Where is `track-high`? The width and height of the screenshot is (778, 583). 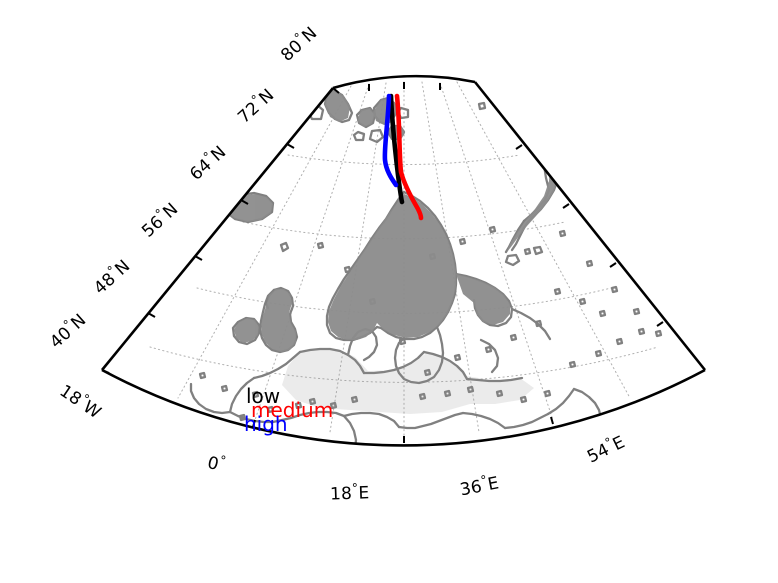 track-high is located at coordinates (390, 140).